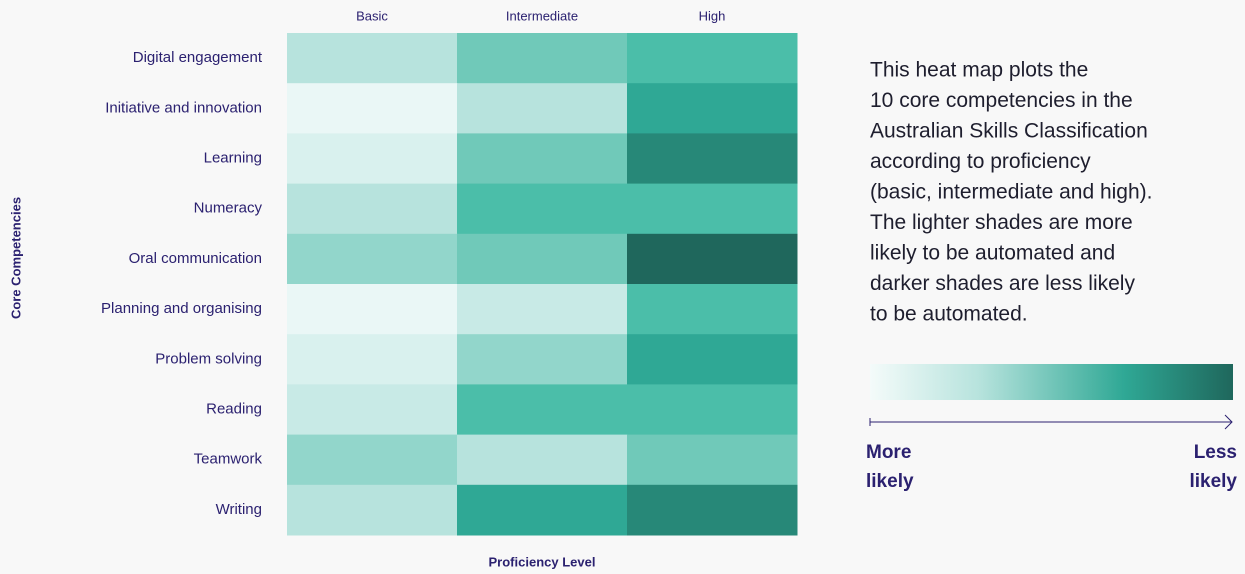 Image resolution: width=1245 pixels, height=574 pixels. Describe the element at coordinates (1051, 382) in the screenshot. I see `legend-gradient` at that location.